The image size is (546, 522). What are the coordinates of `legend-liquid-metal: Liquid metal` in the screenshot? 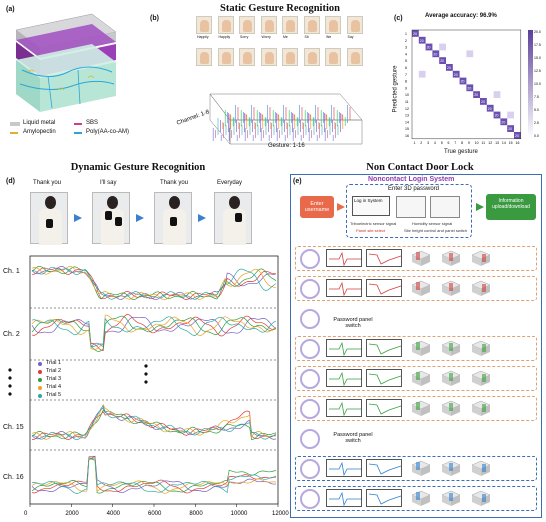 It's located at (39, 123).